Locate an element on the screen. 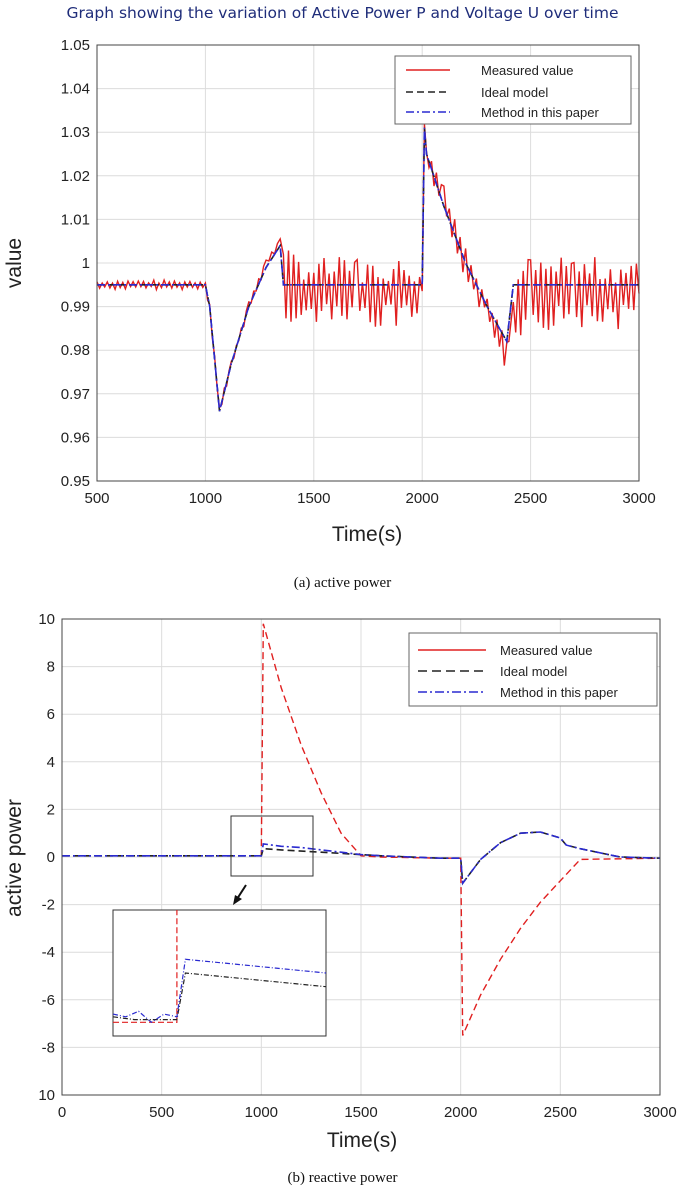 The height and width of the screenshot is (1195, 685). y-tick-label: -8 is located at coordinates (48, 1047).